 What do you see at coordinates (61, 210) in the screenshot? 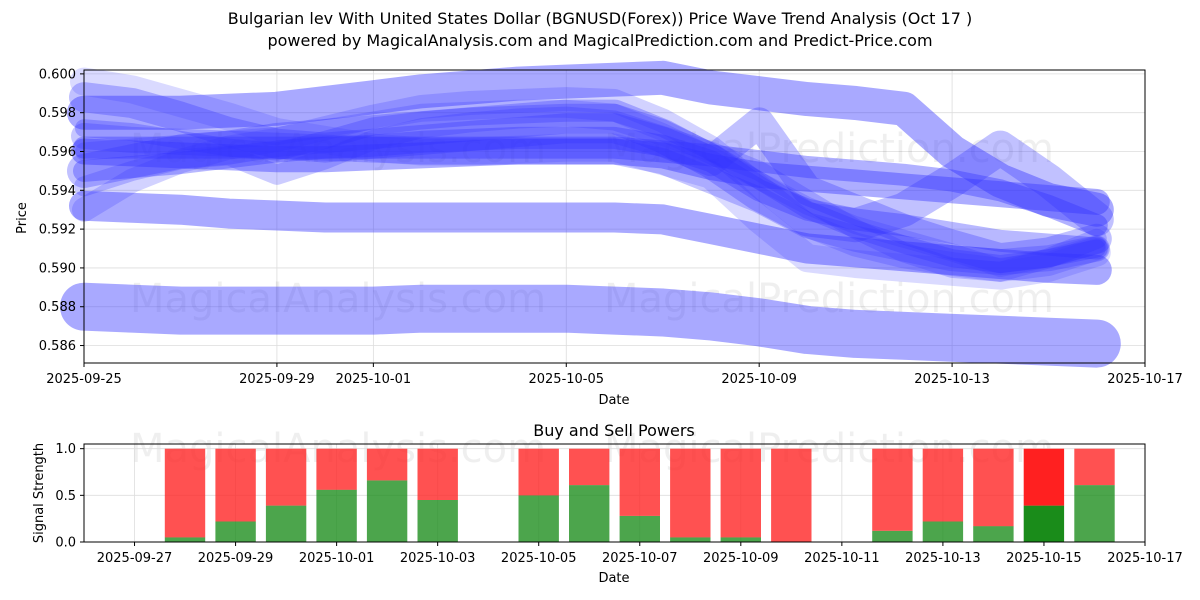
I see `price-y-ticks: 0.586 0.588 0.590 0.592 0.594 0.596 0.598 0.600` at bounding box center [61, 210].